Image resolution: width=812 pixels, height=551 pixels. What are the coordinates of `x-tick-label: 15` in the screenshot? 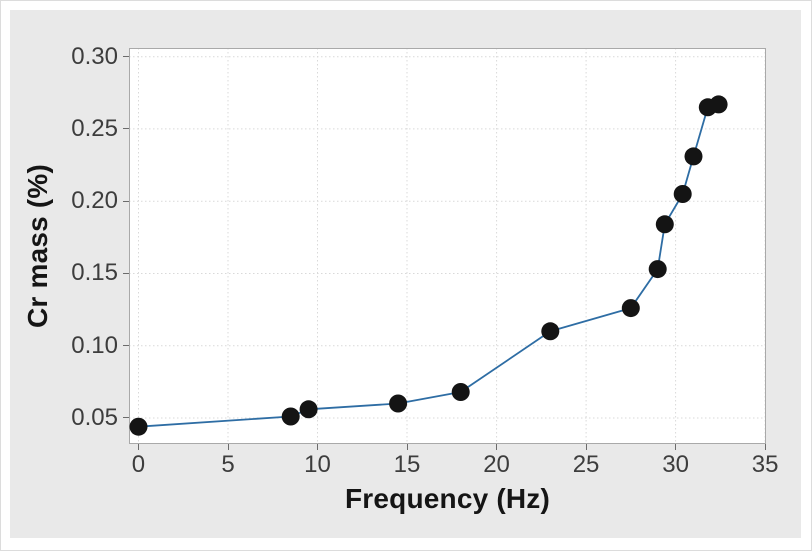 It's located at (407, 464).